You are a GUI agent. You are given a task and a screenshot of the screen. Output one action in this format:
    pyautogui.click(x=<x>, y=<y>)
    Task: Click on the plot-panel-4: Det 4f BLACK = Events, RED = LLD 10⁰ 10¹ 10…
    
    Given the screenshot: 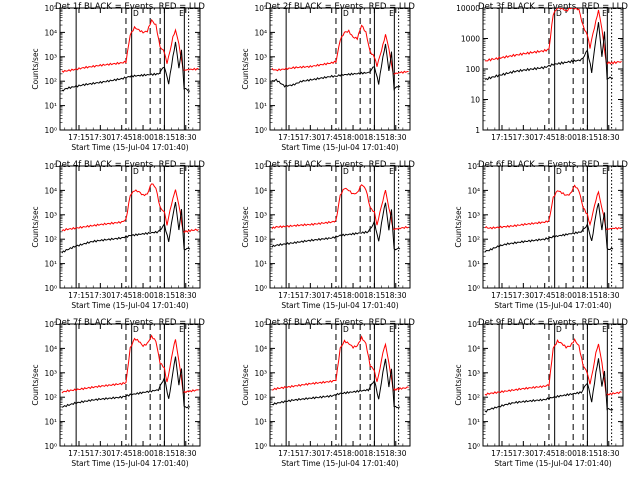 What is the action you would take?
    pyautogui.click(x=118, y=235)
    